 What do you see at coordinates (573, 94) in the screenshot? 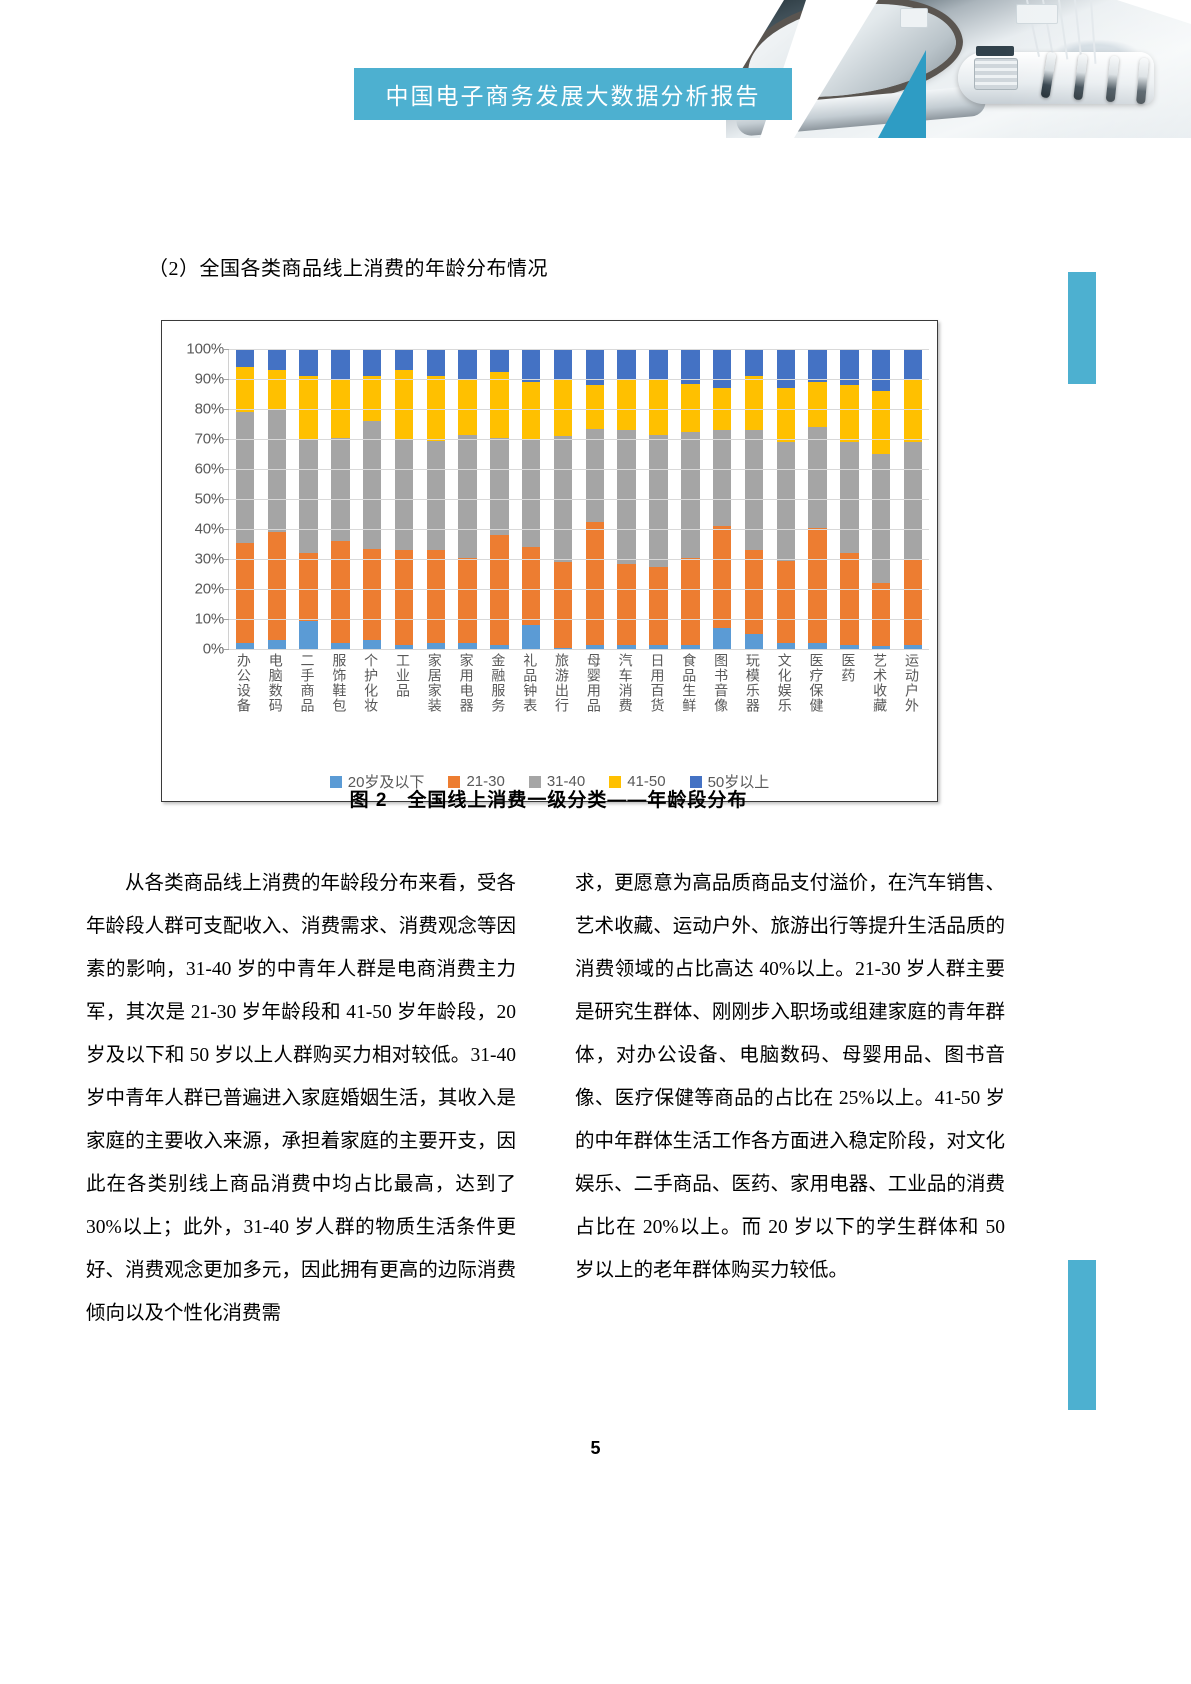
I see `header-title-bar: 中国电子商务发展大数据分析报告` at bounding box center [573, 94].